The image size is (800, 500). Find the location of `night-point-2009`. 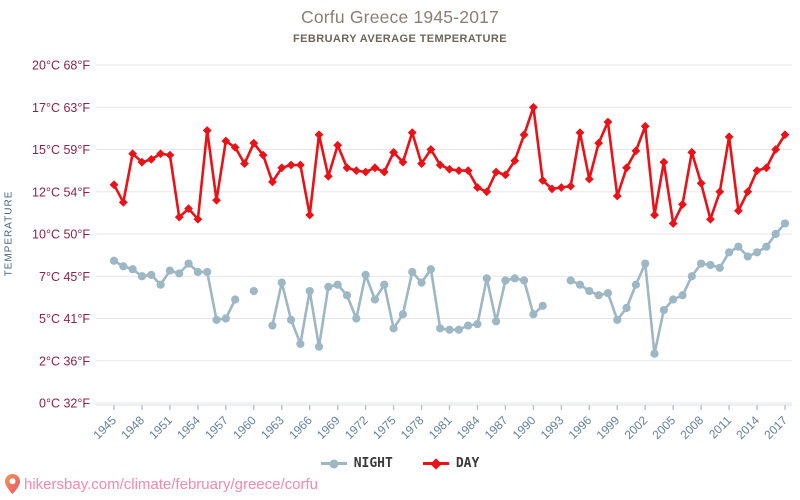

night-point-2009 is located at coordinates (710, 265).